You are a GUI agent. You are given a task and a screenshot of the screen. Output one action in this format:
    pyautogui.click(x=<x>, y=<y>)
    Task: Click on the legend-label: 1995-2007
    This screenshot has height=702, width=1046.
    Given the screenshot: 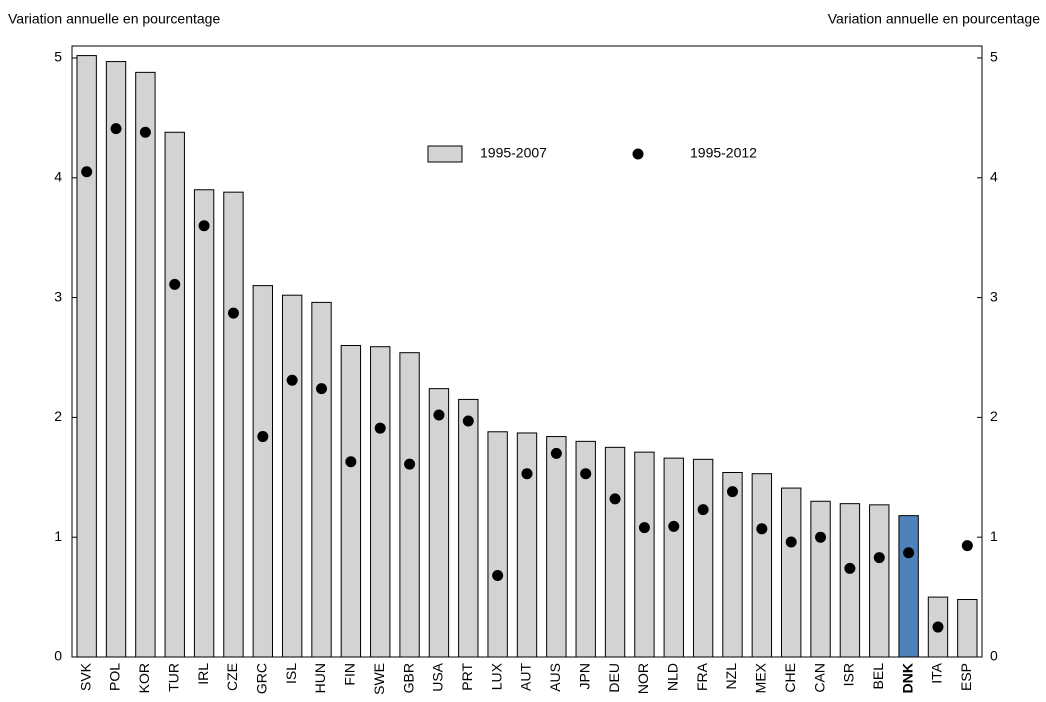 What is the action you would take?
    pyautogui.click(x=513, y=153)
    